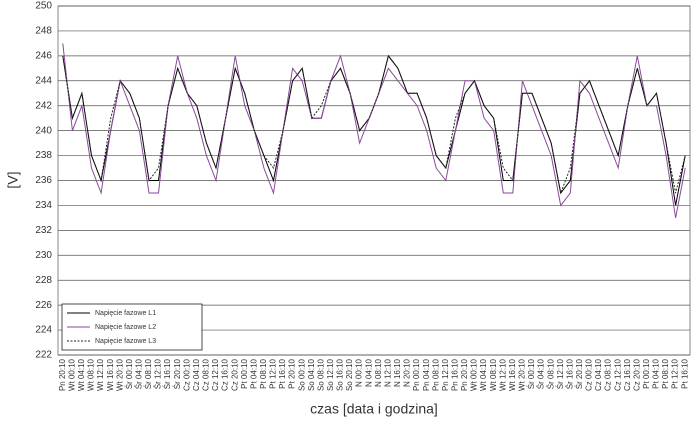 The image size is (700, 430). Describe the element at coordinates (13, 179) in the screenshot. I see `y-axis-title: [V]` at that location.